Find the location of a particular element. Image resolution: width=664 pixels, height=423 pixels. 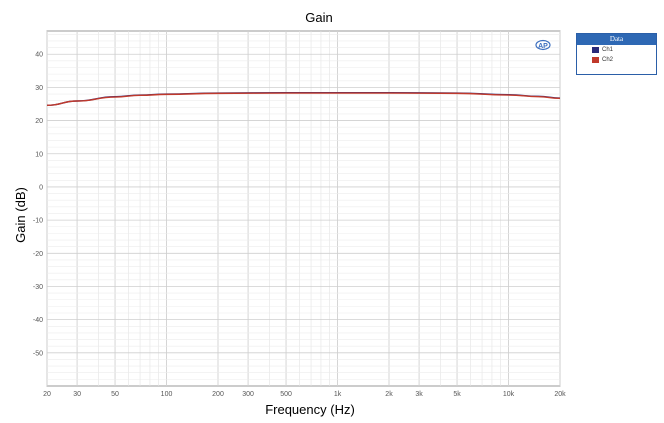

y-tick-label: 40 is located at coordinates (39, 55).